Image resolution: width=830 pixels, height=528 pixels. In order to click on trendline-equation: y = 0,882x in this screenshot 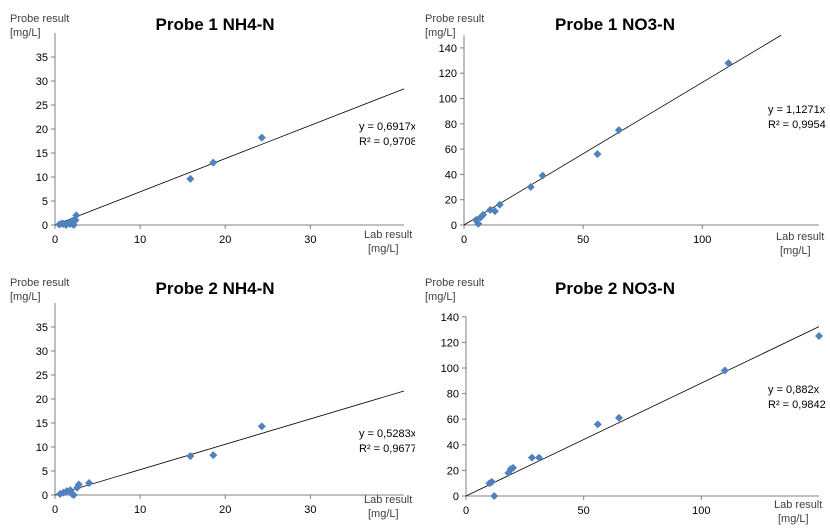, I will do `click(794, 390)`.